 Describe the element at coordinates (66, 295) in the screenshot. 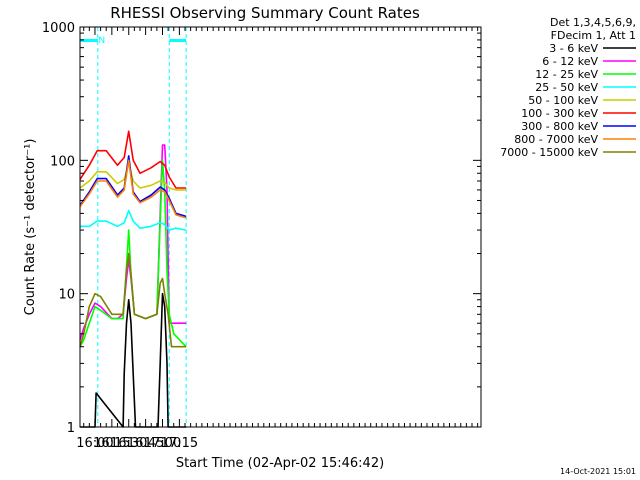

I see `y-tick-label-1: 10` at that location.